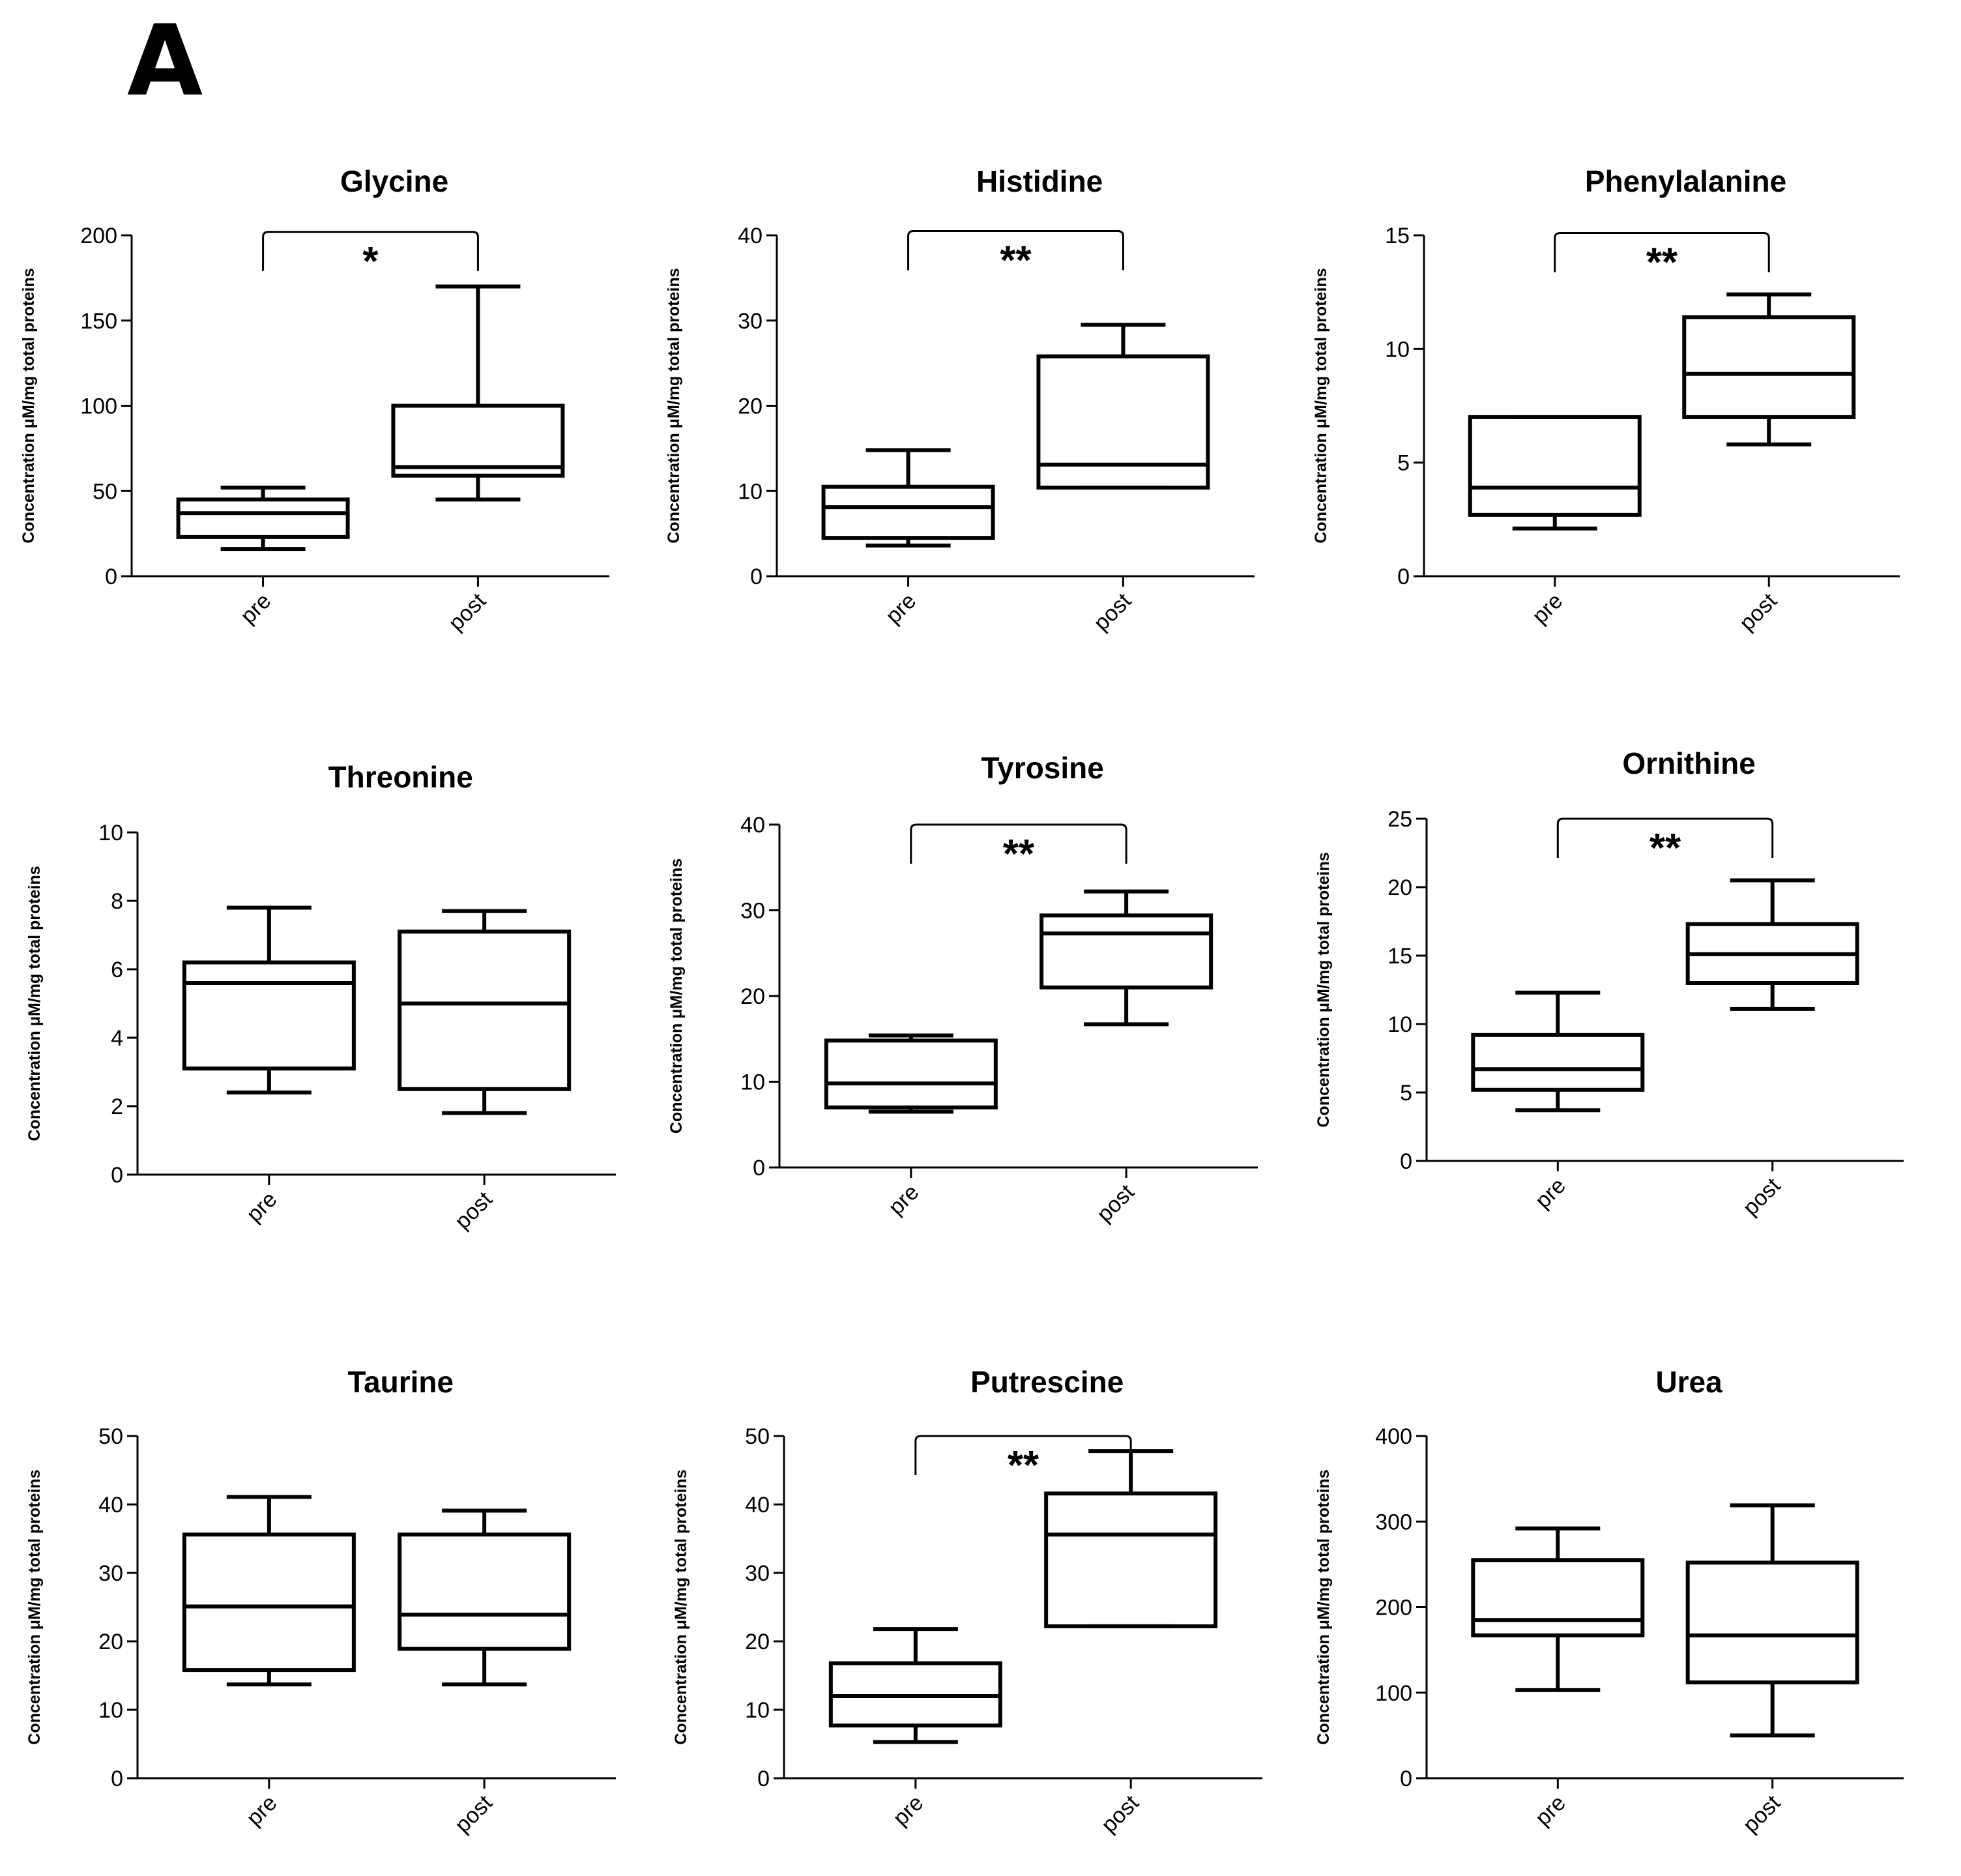  I want to click on y-tick-label: 50, so click(110, 1436).